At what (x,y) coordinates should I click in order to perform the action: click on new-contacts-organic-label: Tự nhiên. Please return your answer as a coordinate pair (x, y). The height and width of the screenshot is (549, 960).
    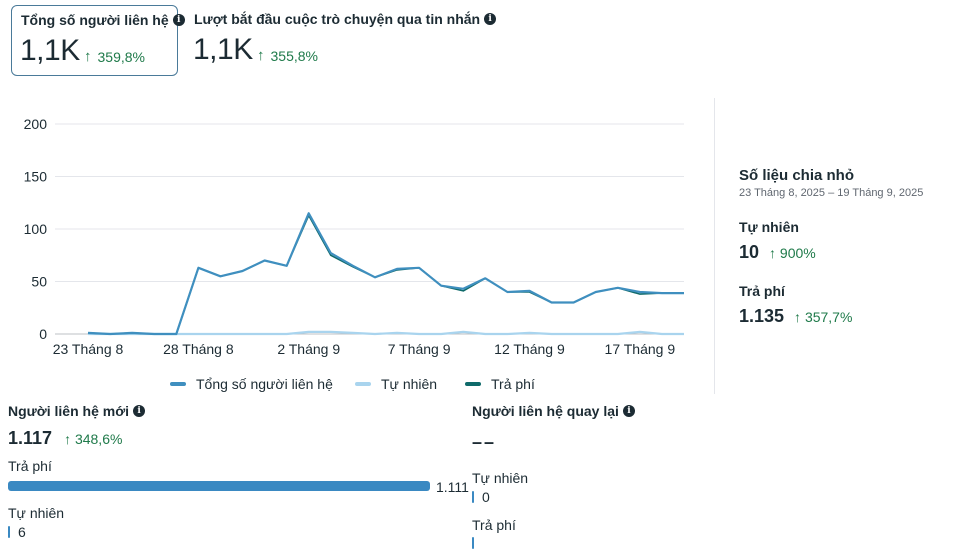
    Looking at the image, I should click on (36, 513).